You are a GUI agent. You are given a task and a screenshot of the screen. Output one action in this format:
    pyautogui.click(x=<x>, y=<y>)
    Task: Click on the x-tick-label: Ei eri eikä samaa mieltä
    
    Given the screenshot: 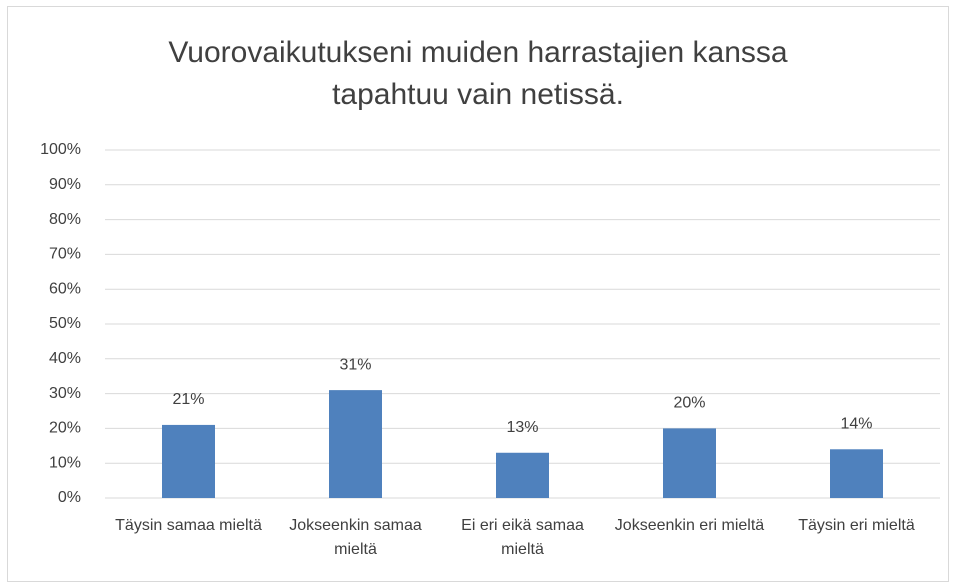 What is the action you would take?
    pyautogui.click(x=522, y=537)
    